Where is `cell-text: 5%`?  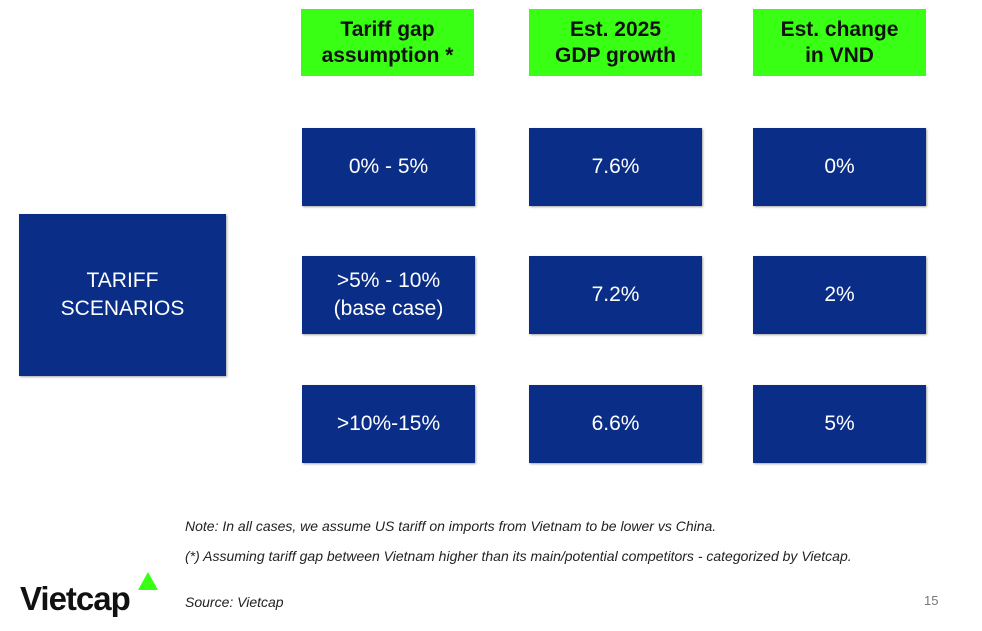 cell-text: 5% is located at coordinates (839, 423).